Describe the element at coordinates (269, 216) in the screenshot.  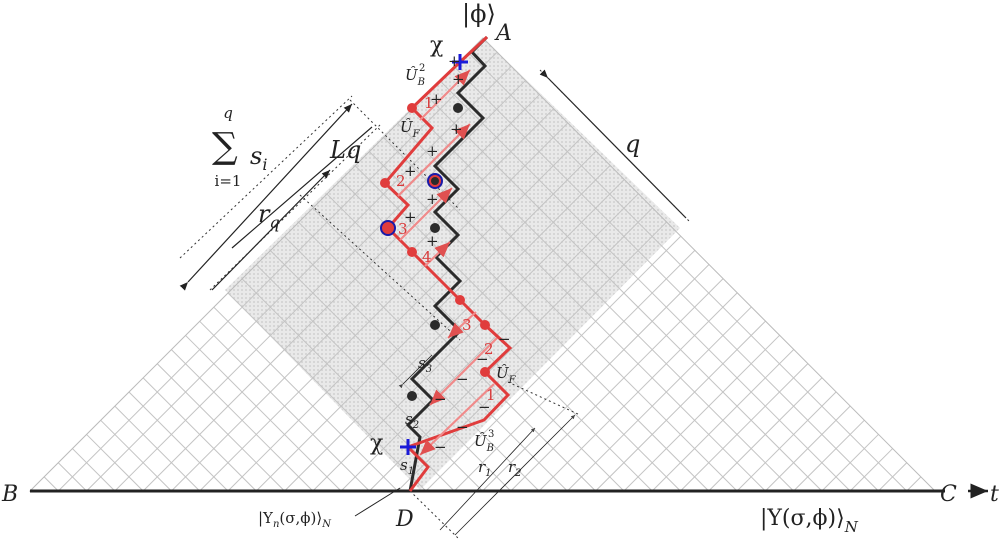
I see `length-rq: rq` at that location.